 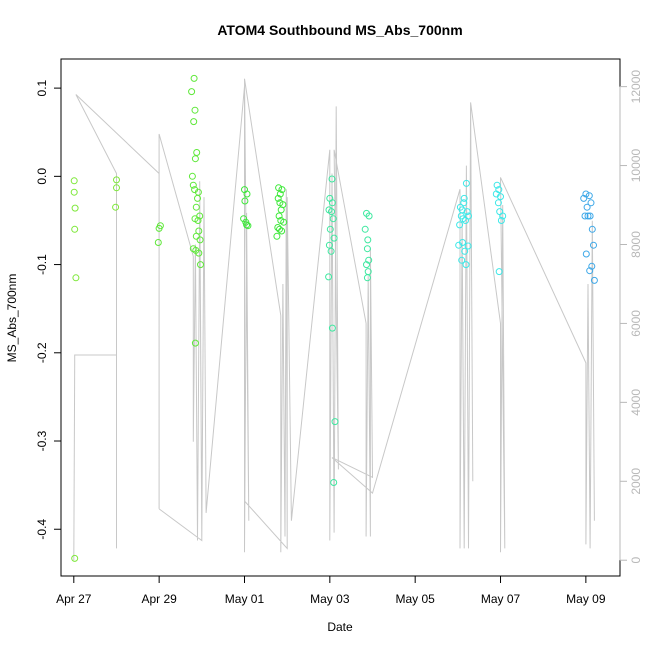 What do you see at coordinates (636, 481) in the screenshot?
I see `y2-tick-label: 2000` at bounding box center [636, 481].